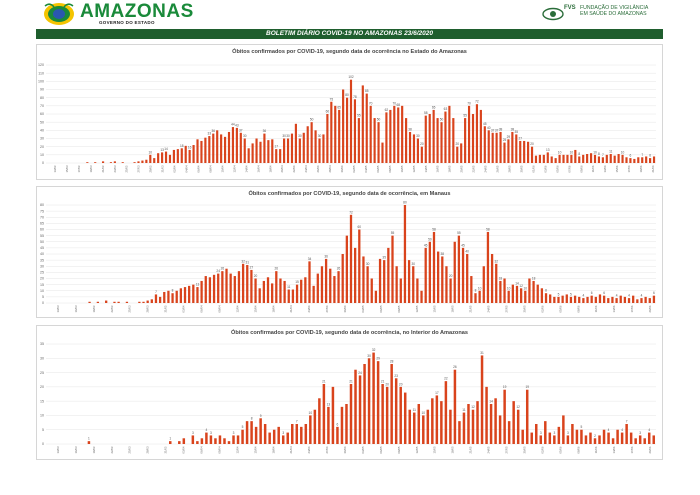 The width and height of the screenshot is (700, 495). I want to click on x-tick-label: 19/06, so click(641, 168).